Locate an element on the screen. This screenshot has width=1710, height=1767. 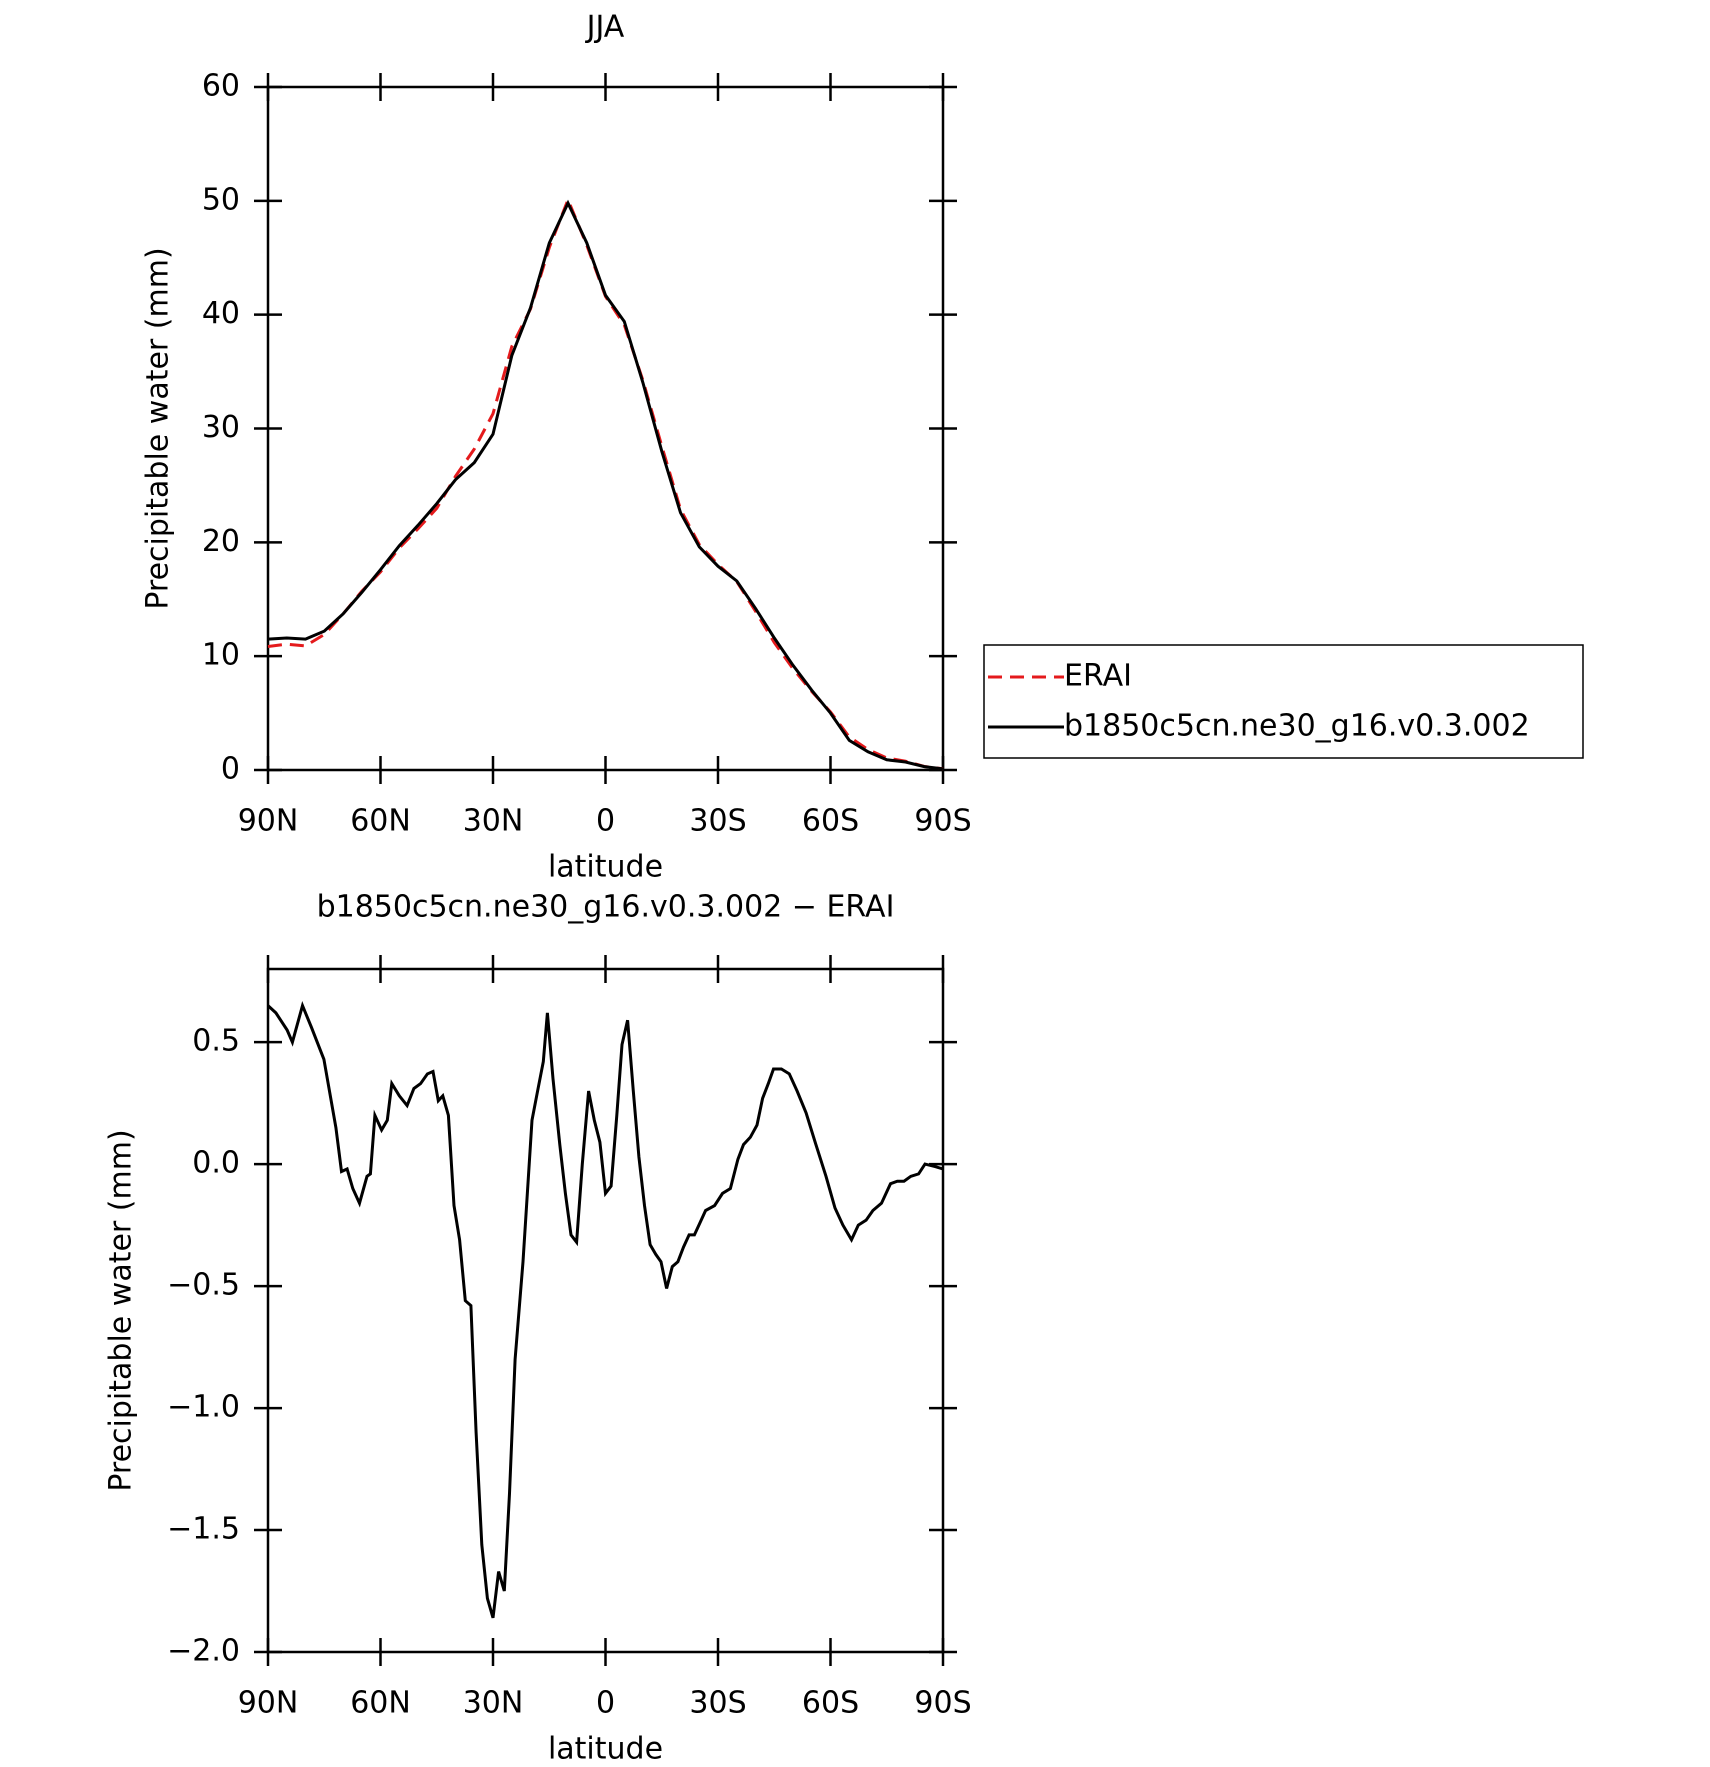
y-tick-label: −1.0 is located at coordinates (203, 1407).